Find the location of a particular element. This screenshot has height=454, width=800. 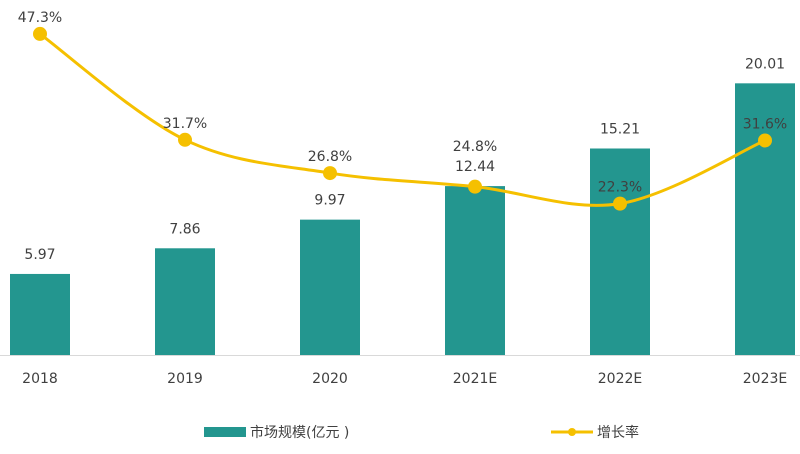

growth-rate-label: 24.8% is located at coordinates (475, 147).